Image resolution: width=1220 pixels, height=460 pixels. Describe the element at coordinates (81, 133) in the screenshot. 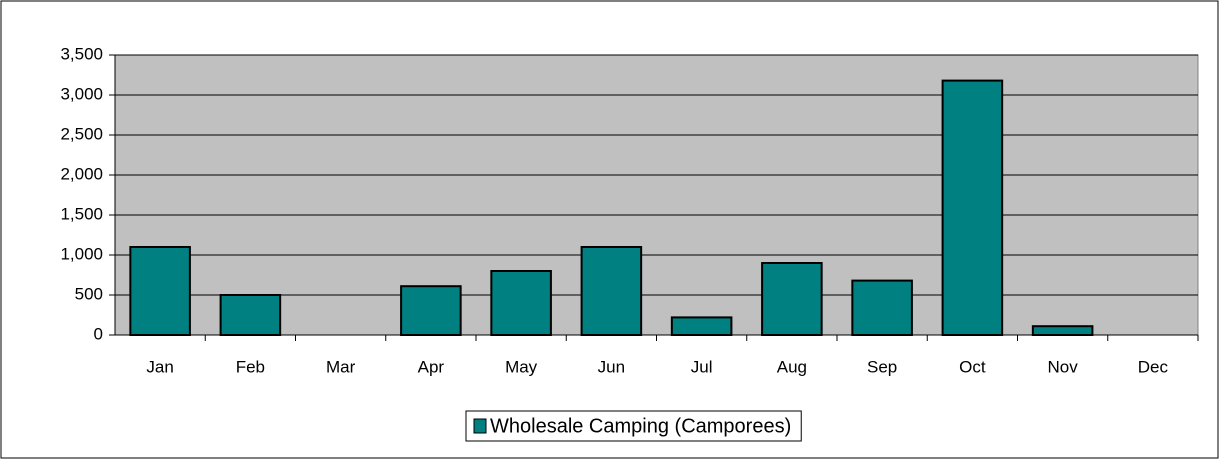

I see `y-tick-label: 2,500` at that location.